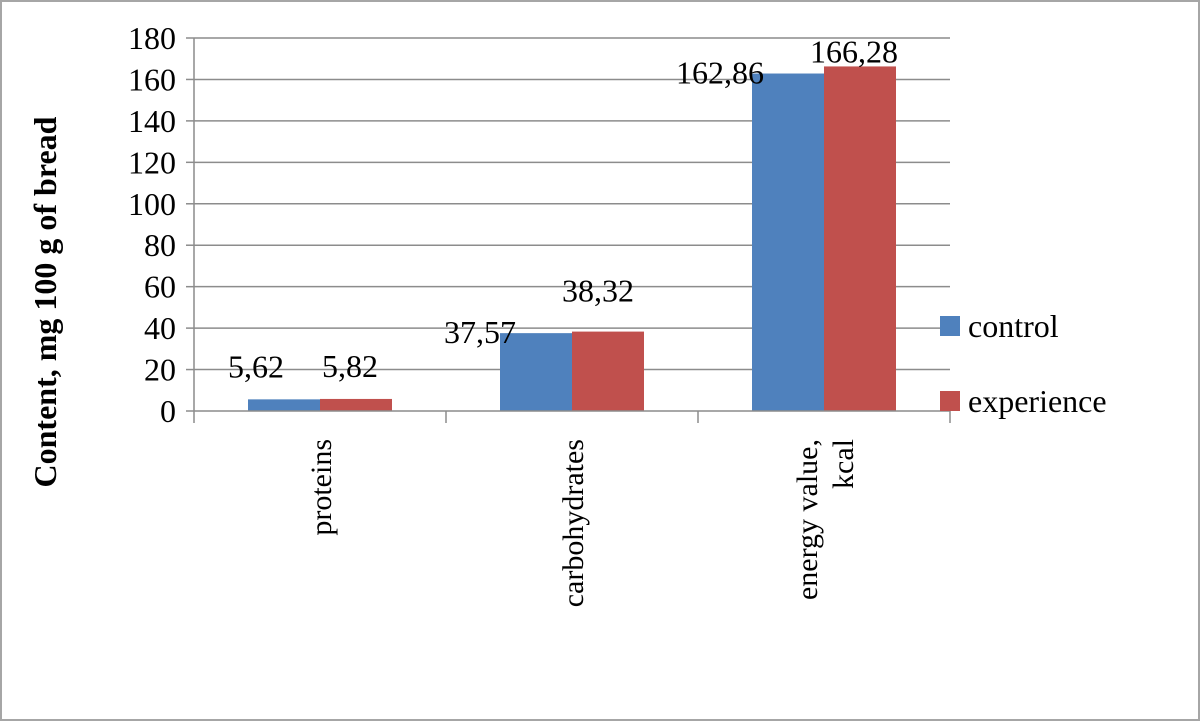 Image resolution: width=1200 pixels, height=721 pixels. What do you see at coordinates (1037, 401) in the screenshot?
I see `legend-label: experience` at bounding box center [1037, 401].